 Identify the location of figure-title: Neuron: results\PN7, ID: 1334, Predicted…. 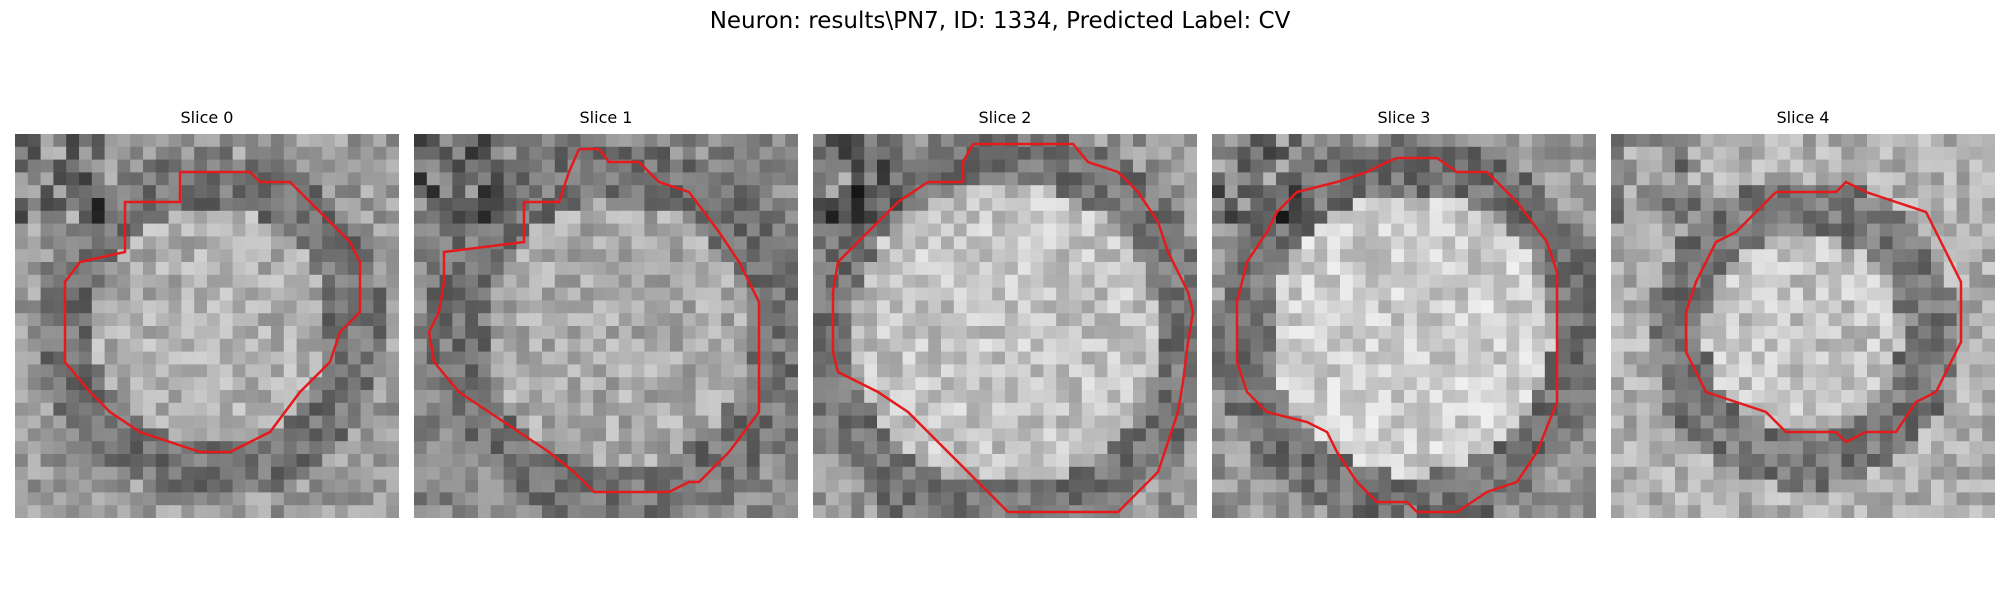
(1000, 21).